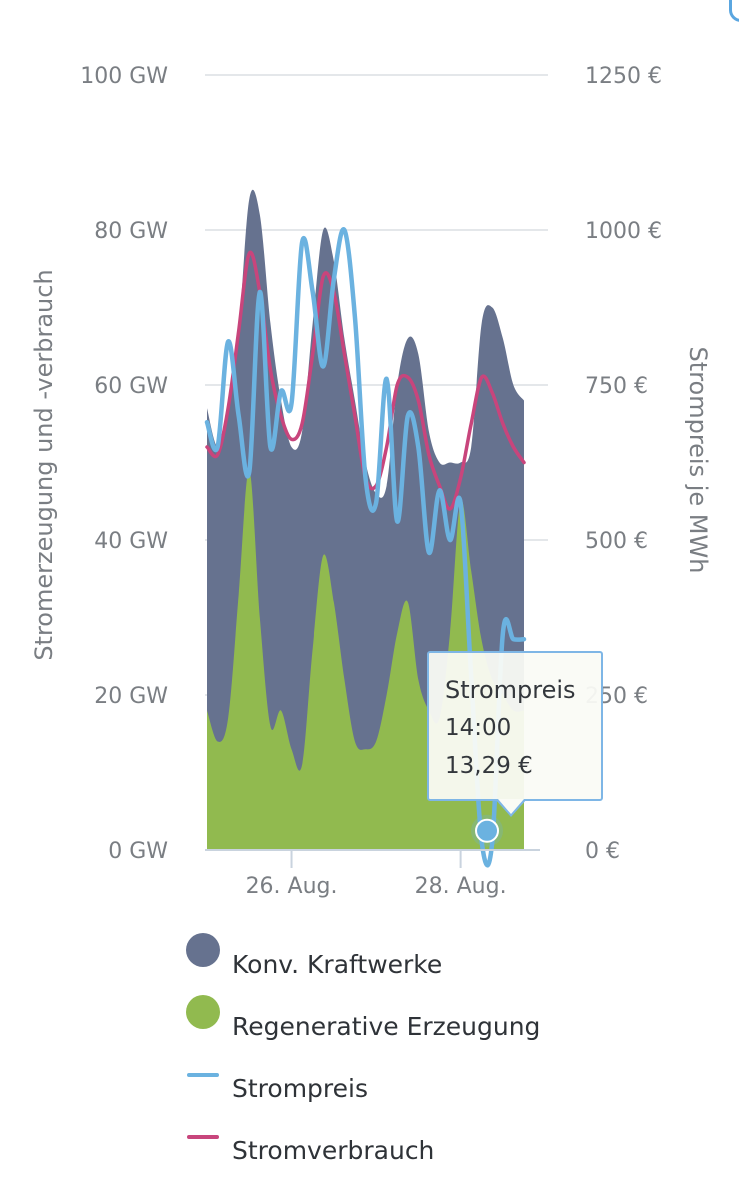 Image resolution: width=739 pixels, height=1200 pixels. What do you see at coordinates (138, 851) in the screenshot?
I see `left-tick-label: 0 GW` at bounding box center [138, 851].